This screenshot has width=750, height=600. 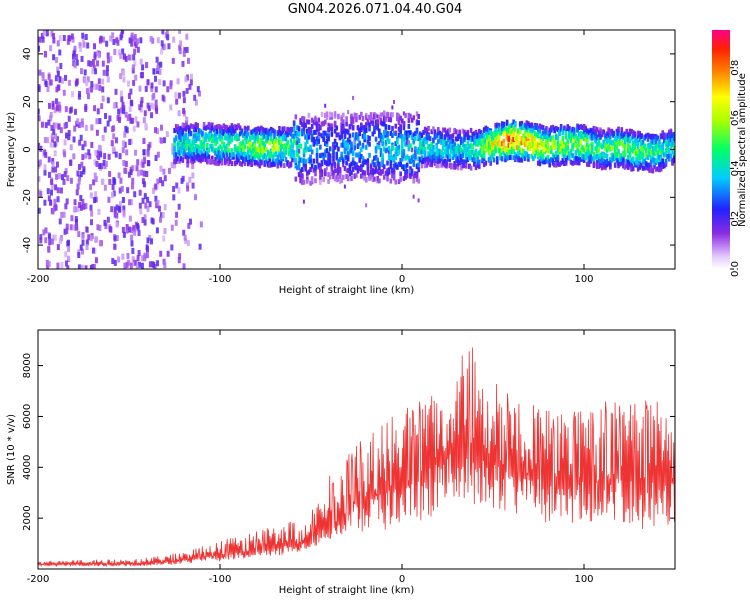 I want to click on spectrogram-faint-cell, so click(x=395, y=132).